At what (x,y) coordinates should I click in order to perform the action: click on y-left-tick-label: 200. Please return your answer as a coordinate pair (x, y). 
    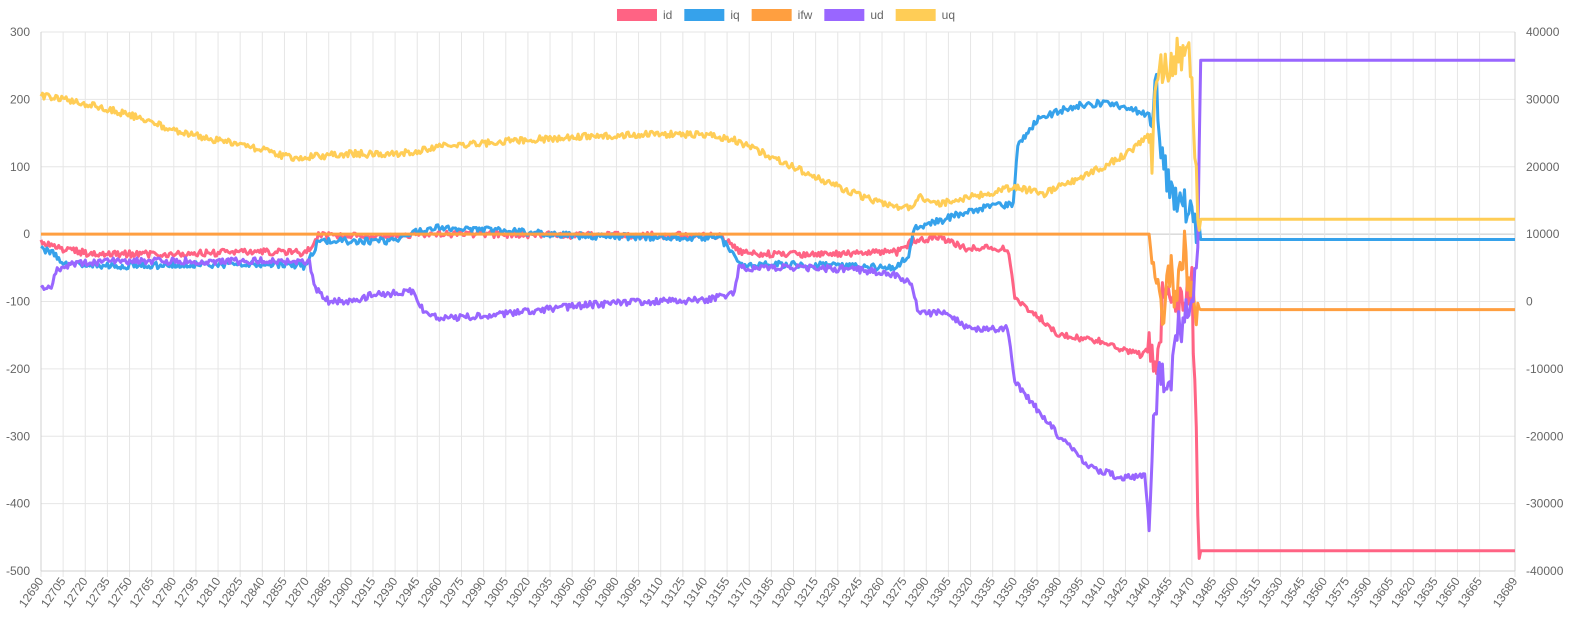
    Looking at the image, I should click on (20, 99).